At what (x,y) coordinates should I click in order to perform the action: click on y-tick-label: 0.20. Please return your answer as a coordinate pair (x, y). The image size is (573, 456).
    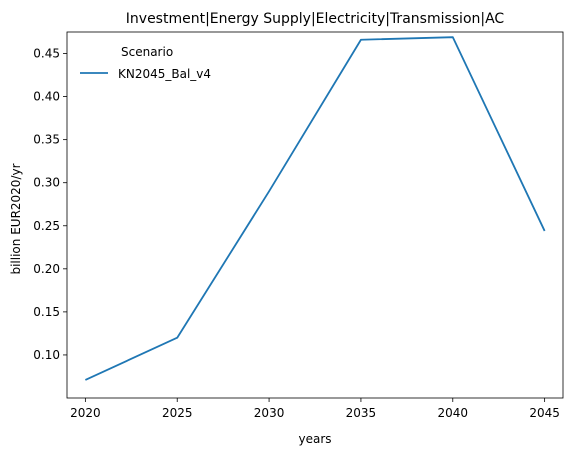
    Looking at the image, I should click on (46, 269).